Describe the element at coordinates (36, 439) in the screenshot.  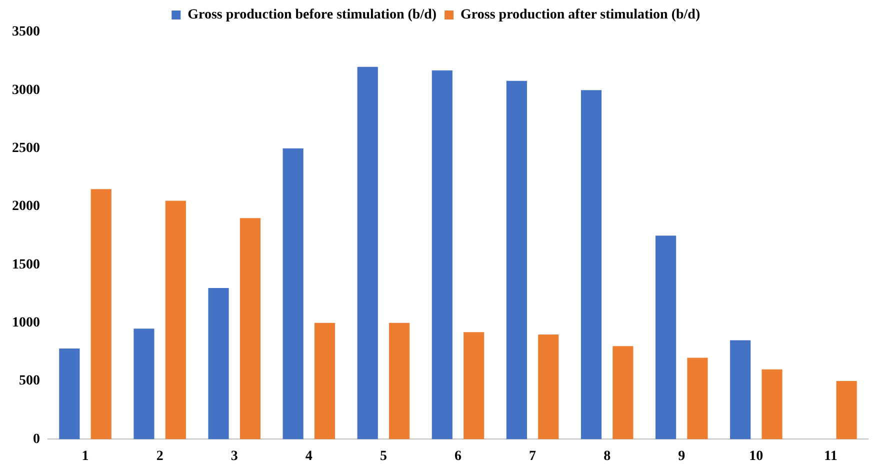
I see `y-tick-label: 0` at that location.